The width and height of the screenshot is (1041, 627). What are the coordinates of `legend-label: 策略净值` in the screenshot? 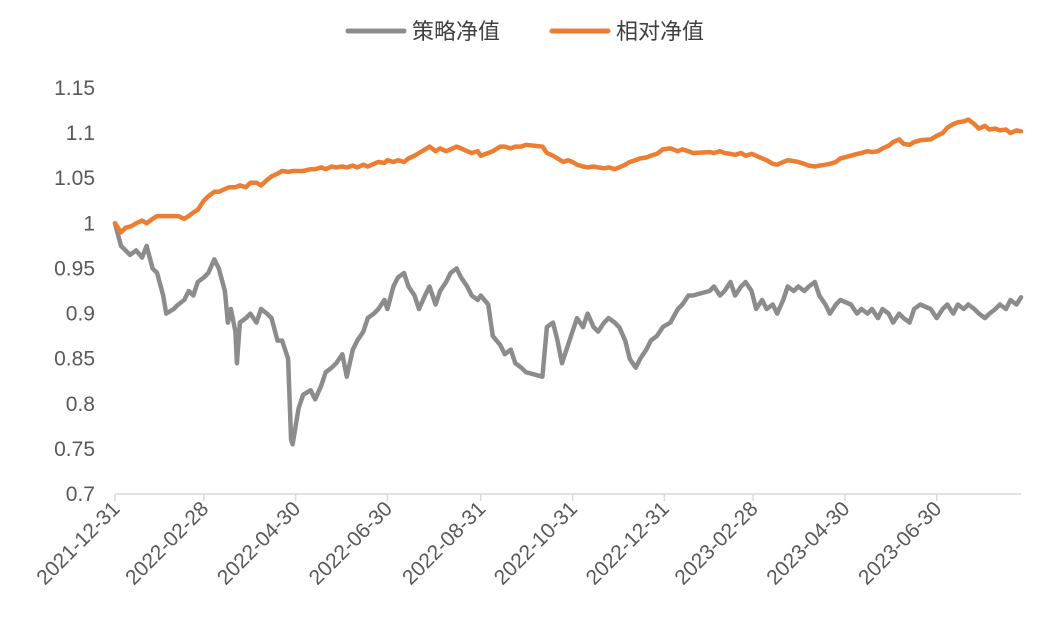 It's located at (456, 32).